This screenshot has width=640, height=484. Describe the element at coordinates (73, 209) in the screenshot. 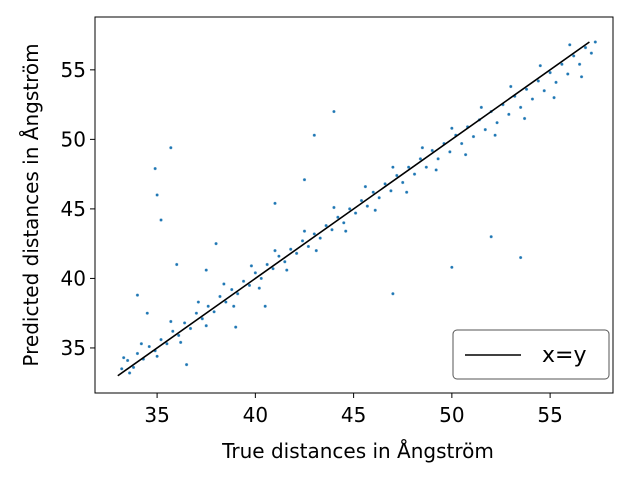

I see `y-tick-label: 45` at that location.